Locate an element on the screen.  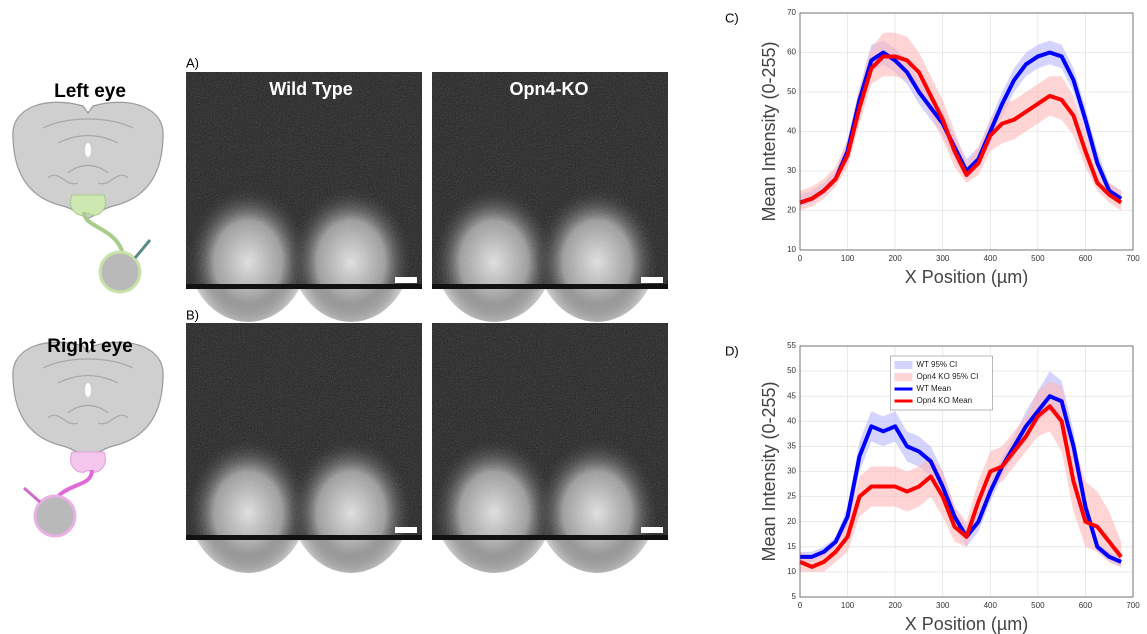
legend-label: WT Mean is located at coordinates (934, 388).